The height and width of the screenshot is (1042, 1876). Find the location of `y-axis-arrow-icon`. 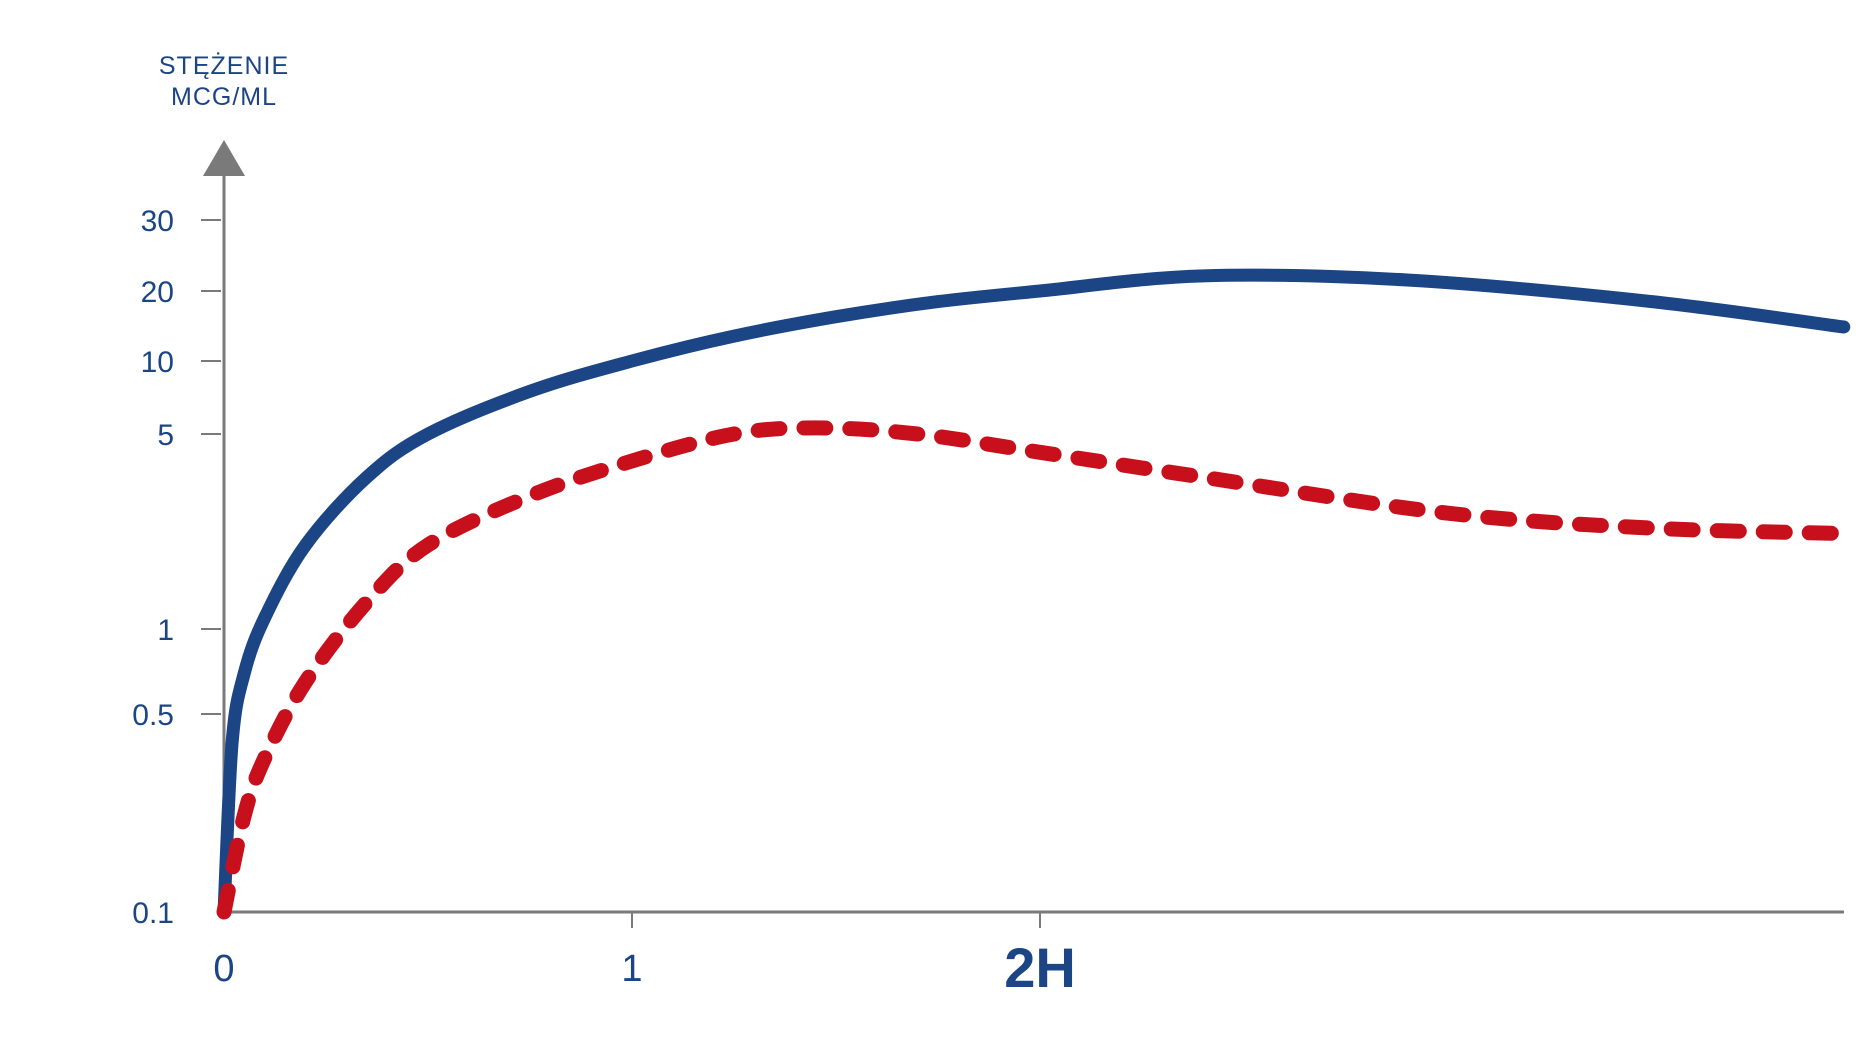

y-axis-arrow-icon is located at coordinates (224, 158).